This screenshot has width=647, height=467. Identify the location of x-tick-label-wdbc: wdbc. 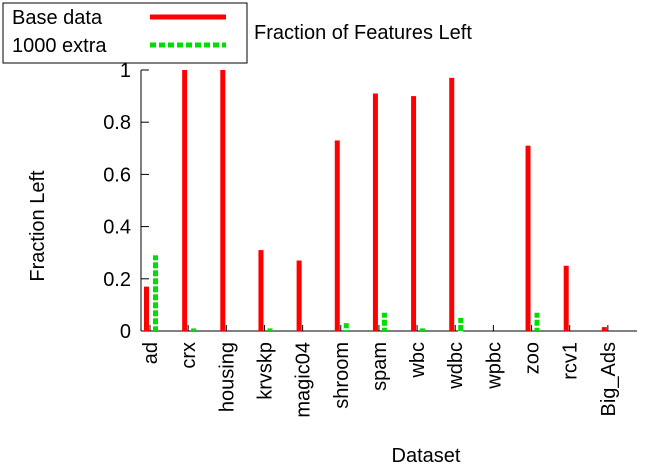
(456, 366).